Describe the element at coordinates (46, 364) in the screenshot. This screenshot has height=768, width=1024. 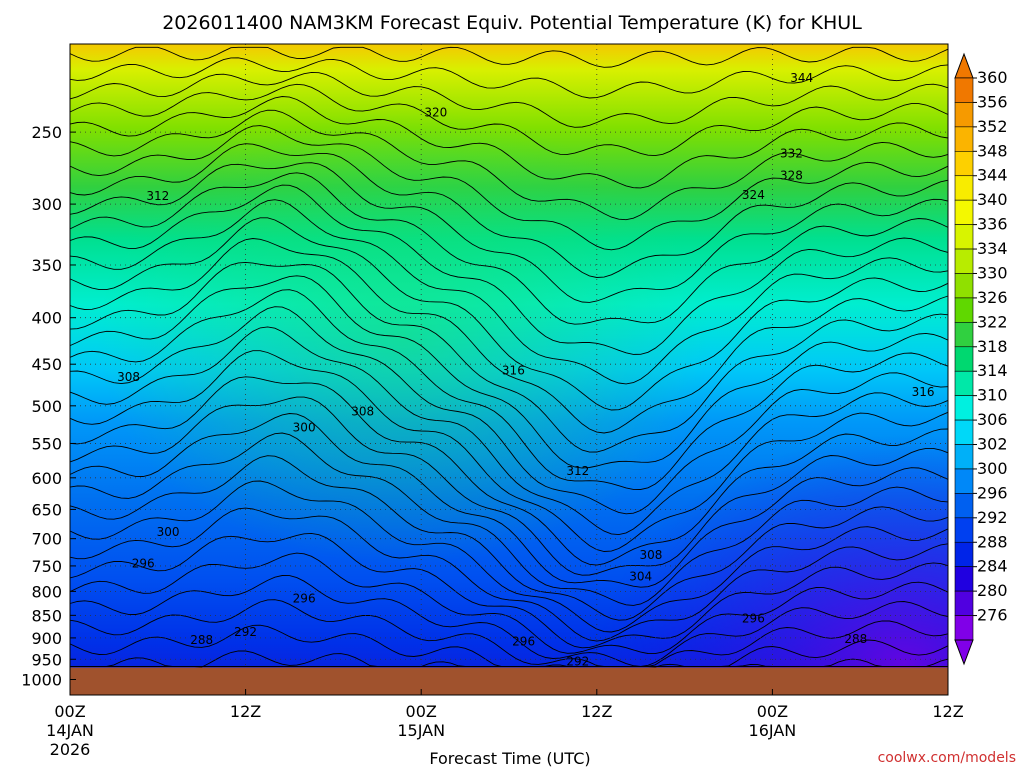
I see `y-tick-label: 450` at that location.